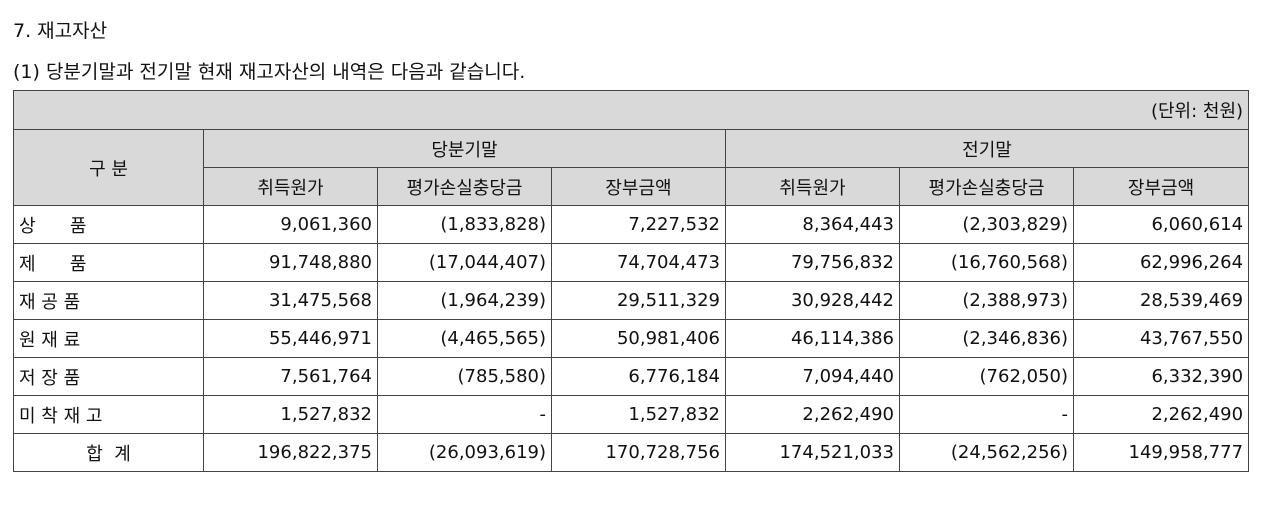 The width and height of the screenshot is (1280, 527). What do you see at coordinates (812, 300) in the screenshot?
I see `value-cell: 30,928,442` at bounding box center [812, 300].